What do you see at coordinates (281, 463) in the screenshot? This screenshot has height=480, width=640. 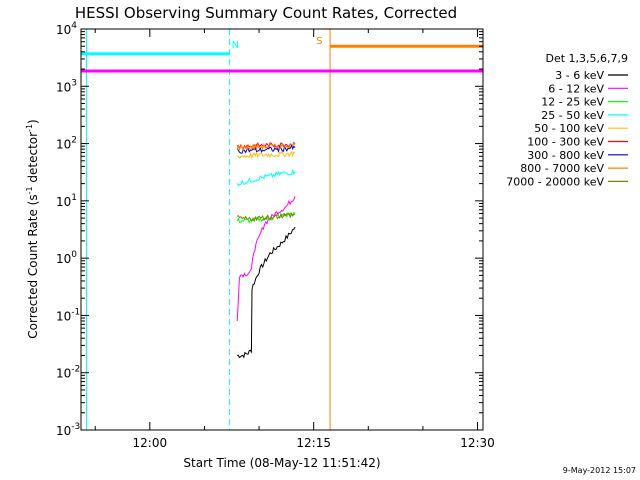 I see `x-axis-label: Start Time (08-May-12 11:51:42)` at bounding box center [281, 463].